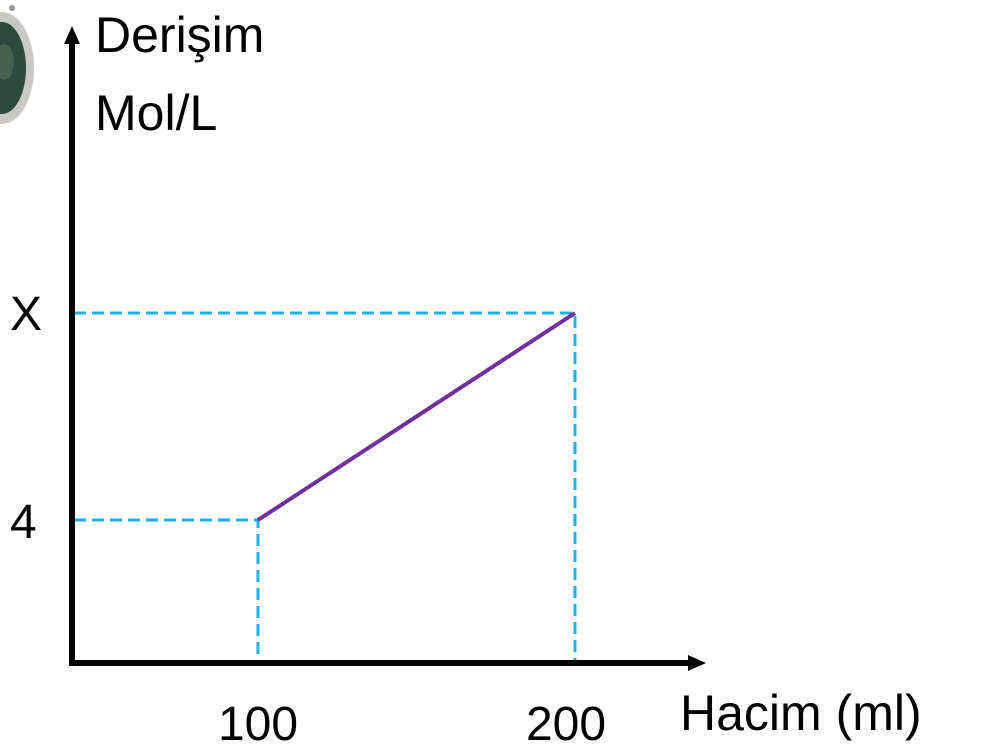 This screenshot has width=990, height=749. What do you see at coordinates (416, 416) in the screenshot?
I see `concentration-line` at bounding box center [416, 416].